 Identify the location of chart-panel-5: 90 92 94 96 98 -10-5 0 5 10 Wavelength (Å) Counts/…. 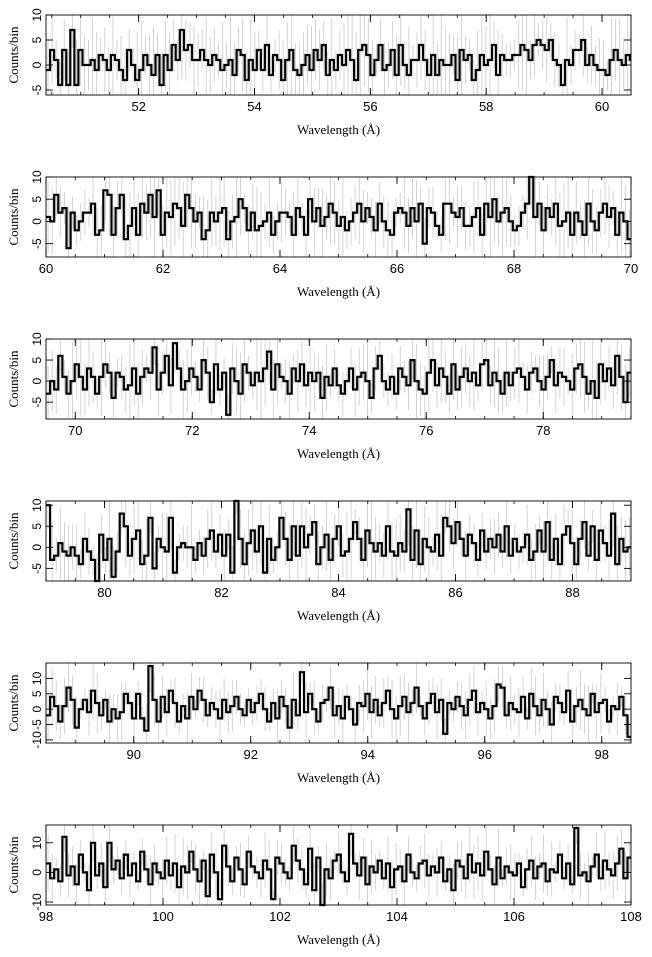
(319, 723).